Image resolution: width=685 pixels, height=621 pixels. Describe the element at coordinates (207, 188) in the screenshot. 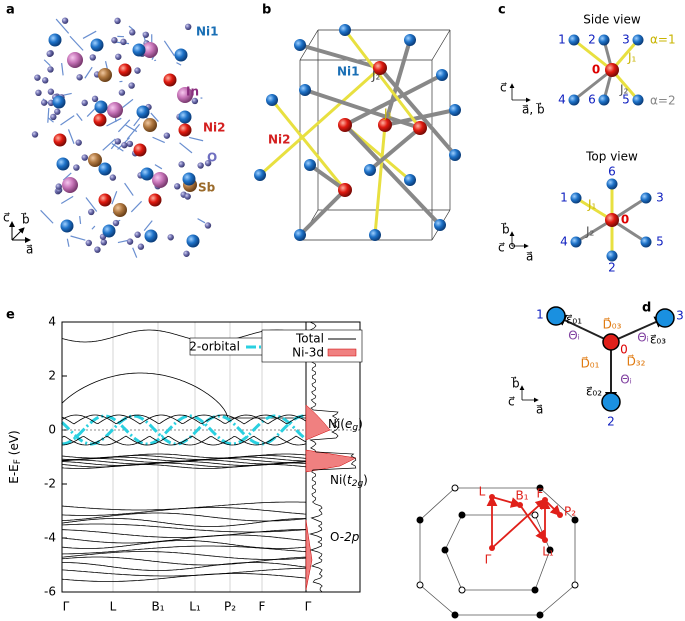

I see `atom-label: Sb` at that location.